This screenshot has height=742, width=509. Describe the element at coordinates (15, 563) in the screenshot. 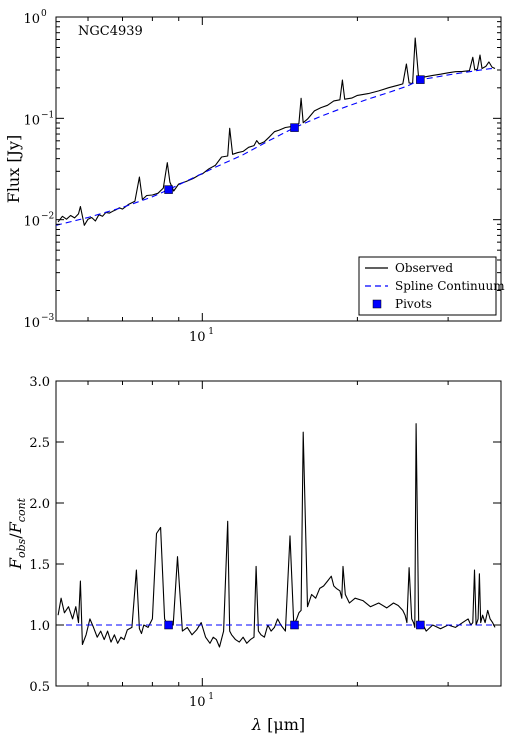

I see `ratio-numerator: F` at that location.